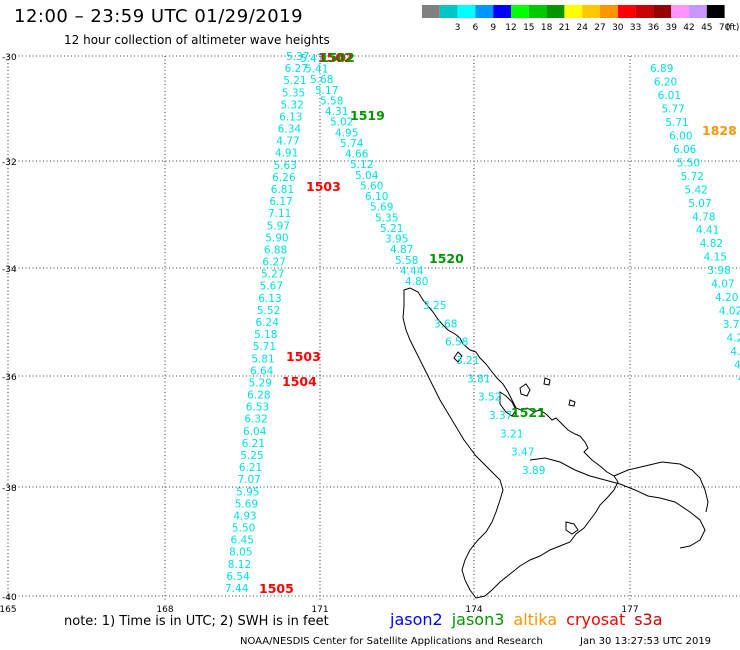 The height and width of the screenshot is (650, 740). What do you see at coordinates (733, 28) in the screenshot?
I see `legend-unit: (ft)` at bounding box center [733, 28].